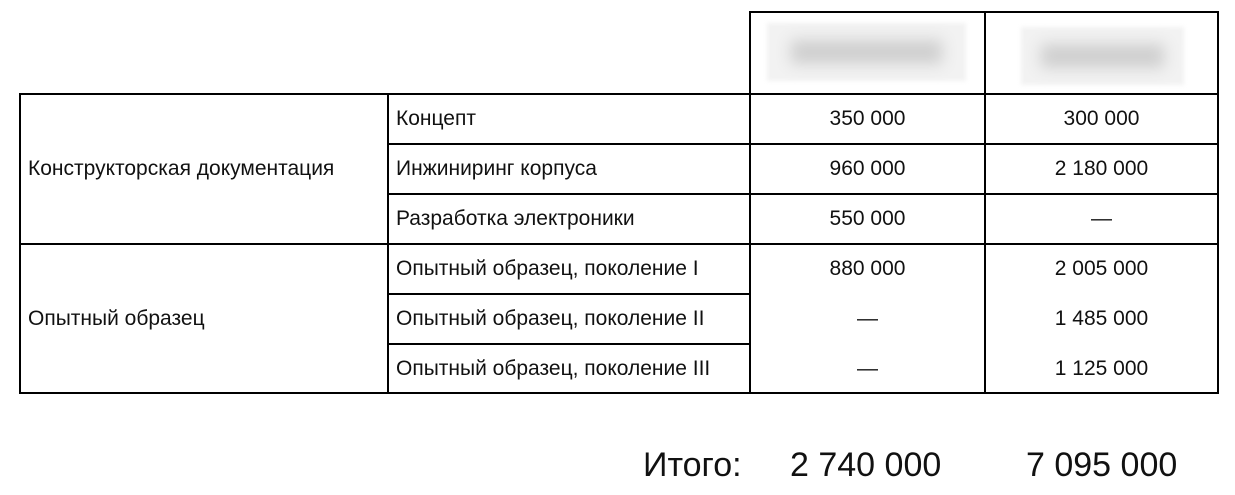  I want to click on value-b: 2 005 000, so click(1101, 268).